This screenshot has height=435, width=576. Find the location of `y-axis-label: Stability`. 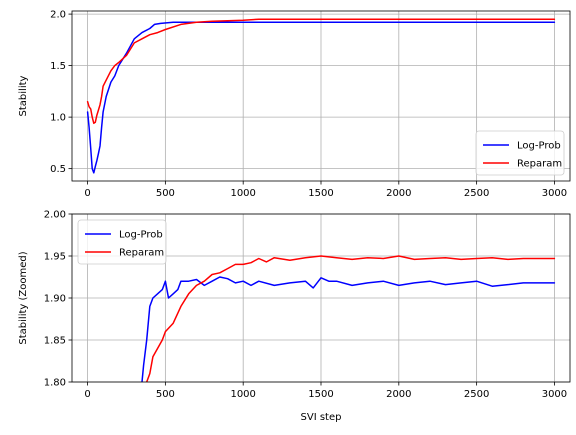

y-axis-label: Stability is located at coordinates (23, 95).